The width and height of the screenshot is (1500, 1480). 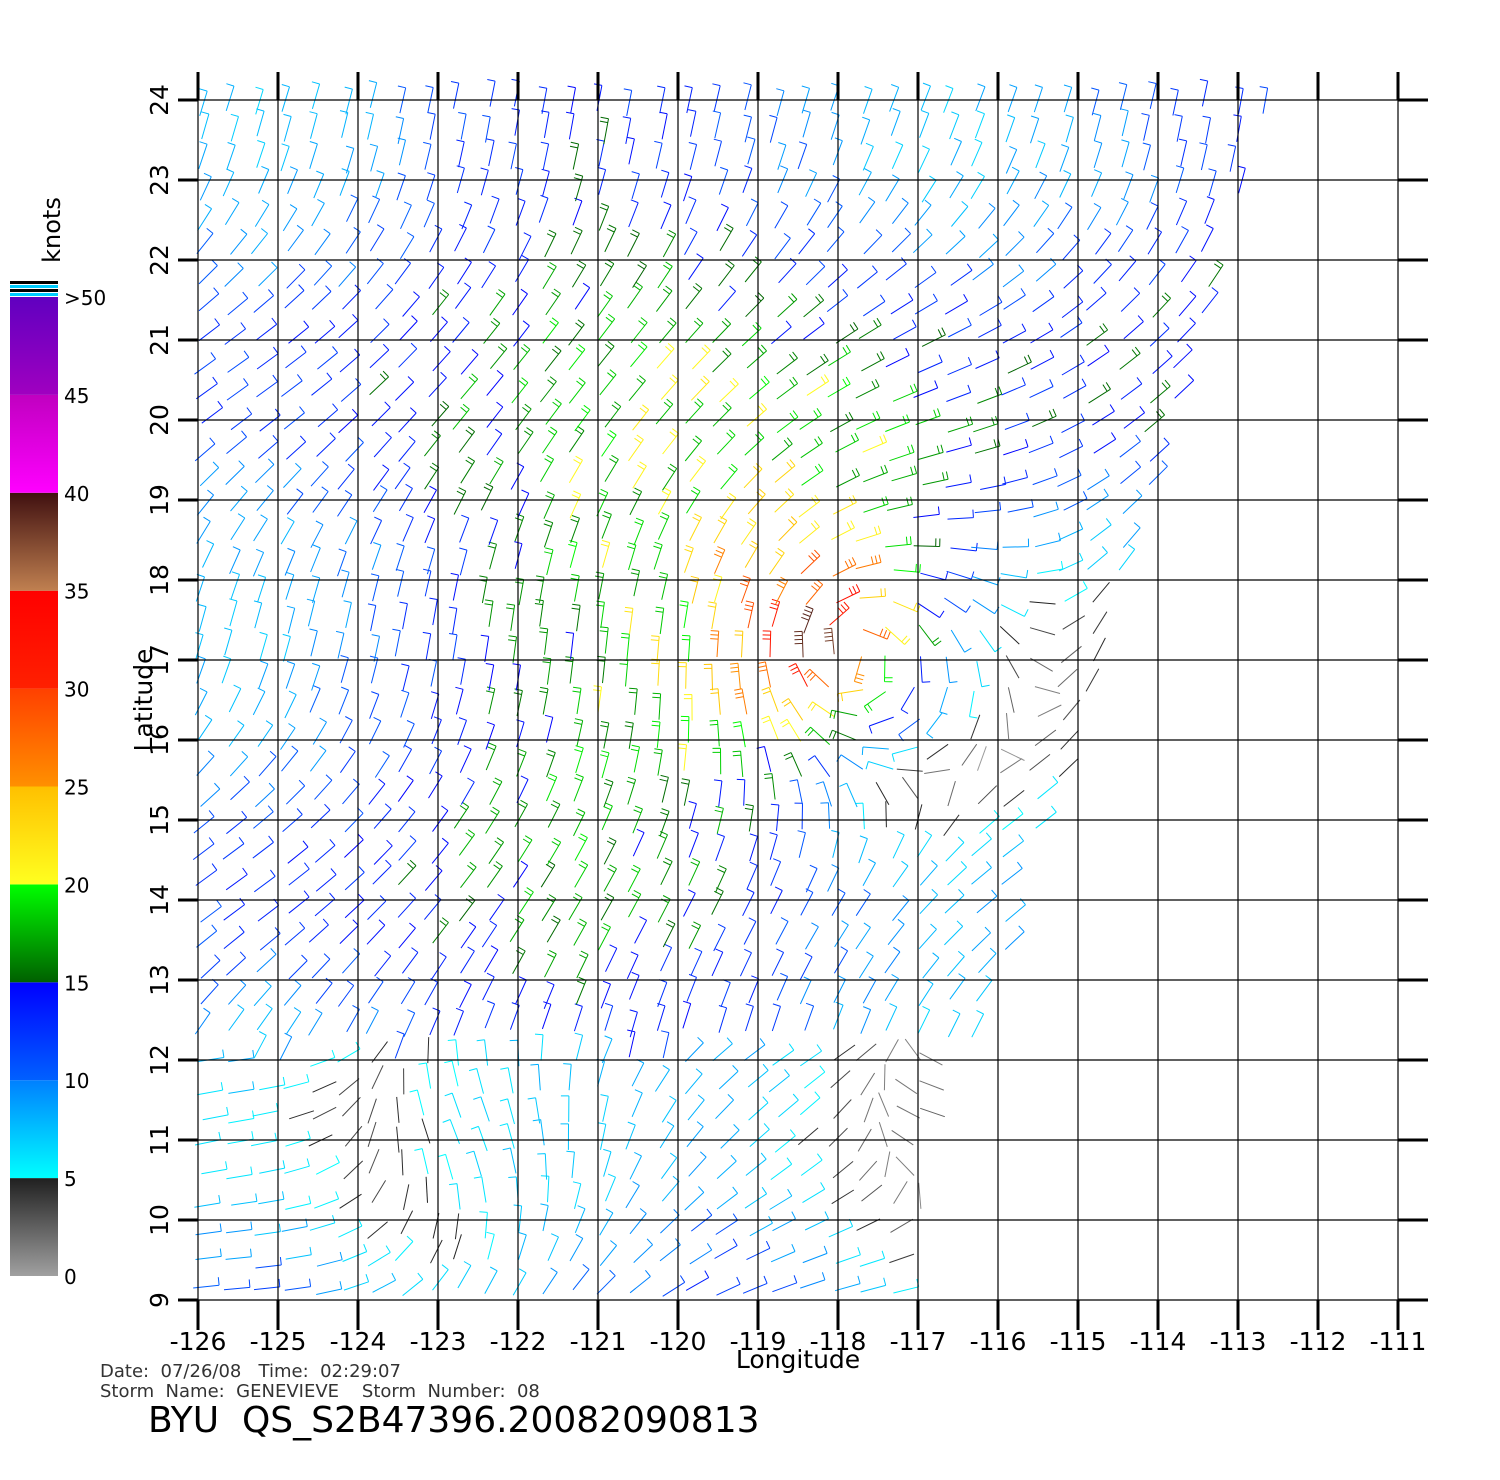 What do you see at coordinates (34, 282) in the screenshot?
I see `colorbar-cap` at bounding box center [34, 282].